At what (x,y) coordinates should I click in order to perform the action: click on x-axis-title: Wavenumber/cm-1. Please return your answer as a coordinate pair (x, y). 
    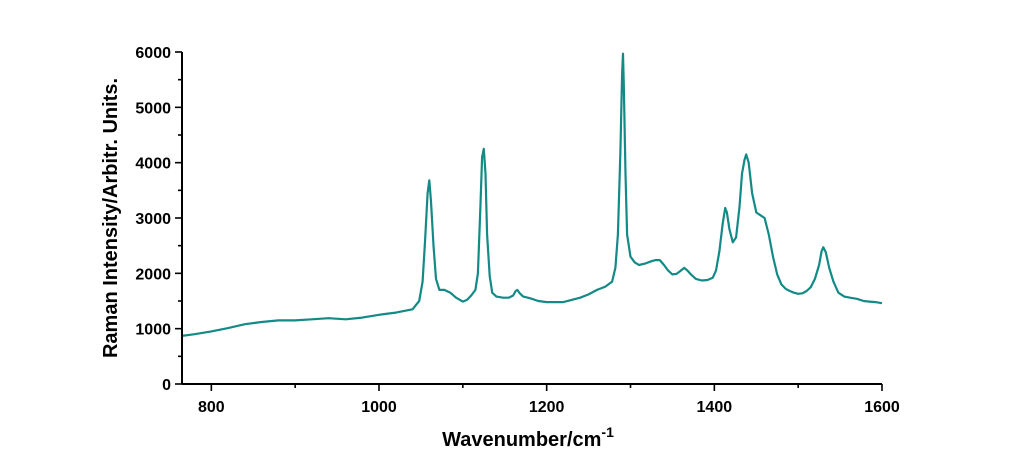
    Looking at the image, I should click on (528, 437).